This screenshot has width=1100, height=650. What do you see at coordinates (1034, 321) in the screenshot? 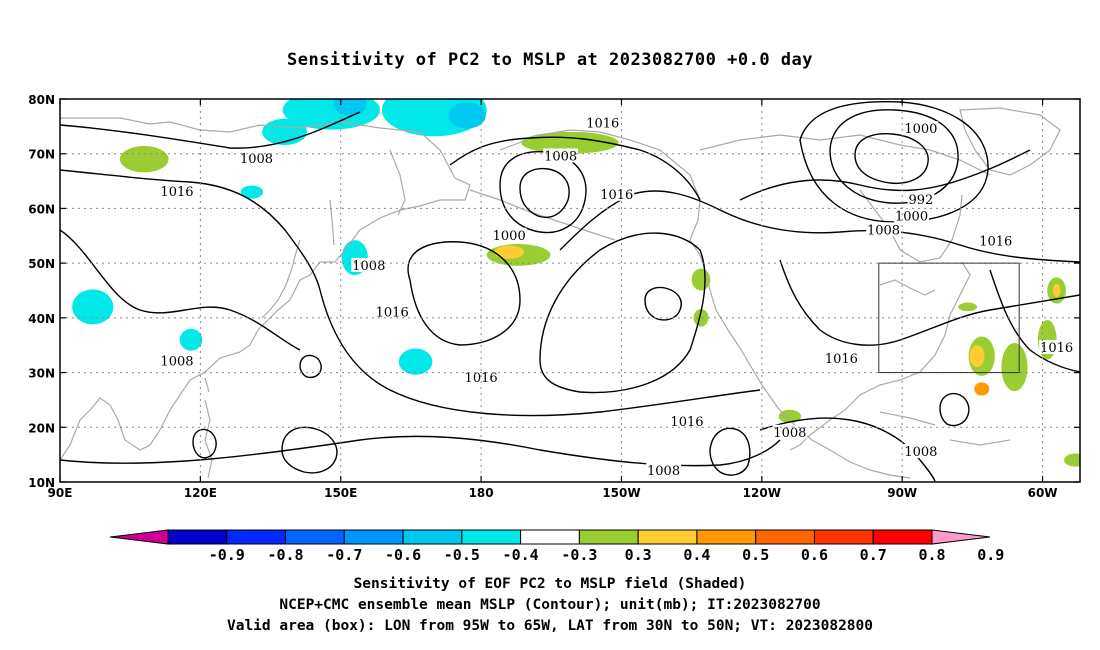
I see `contour-1016-atlantic` at bounding box center [1034, 321].